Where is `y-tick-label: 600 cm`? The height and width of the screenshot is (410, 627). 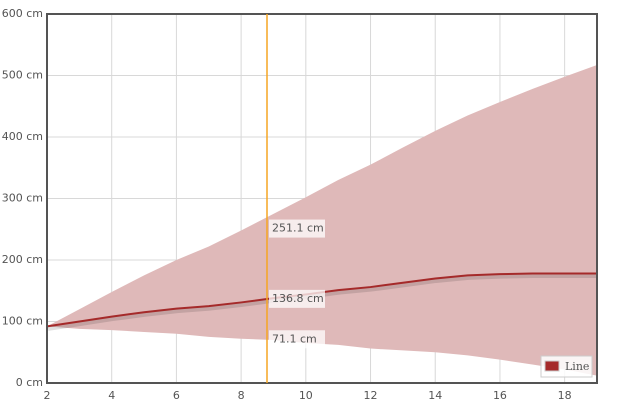
y-tick-label: 600 cm is located at coordinates (22, 13).